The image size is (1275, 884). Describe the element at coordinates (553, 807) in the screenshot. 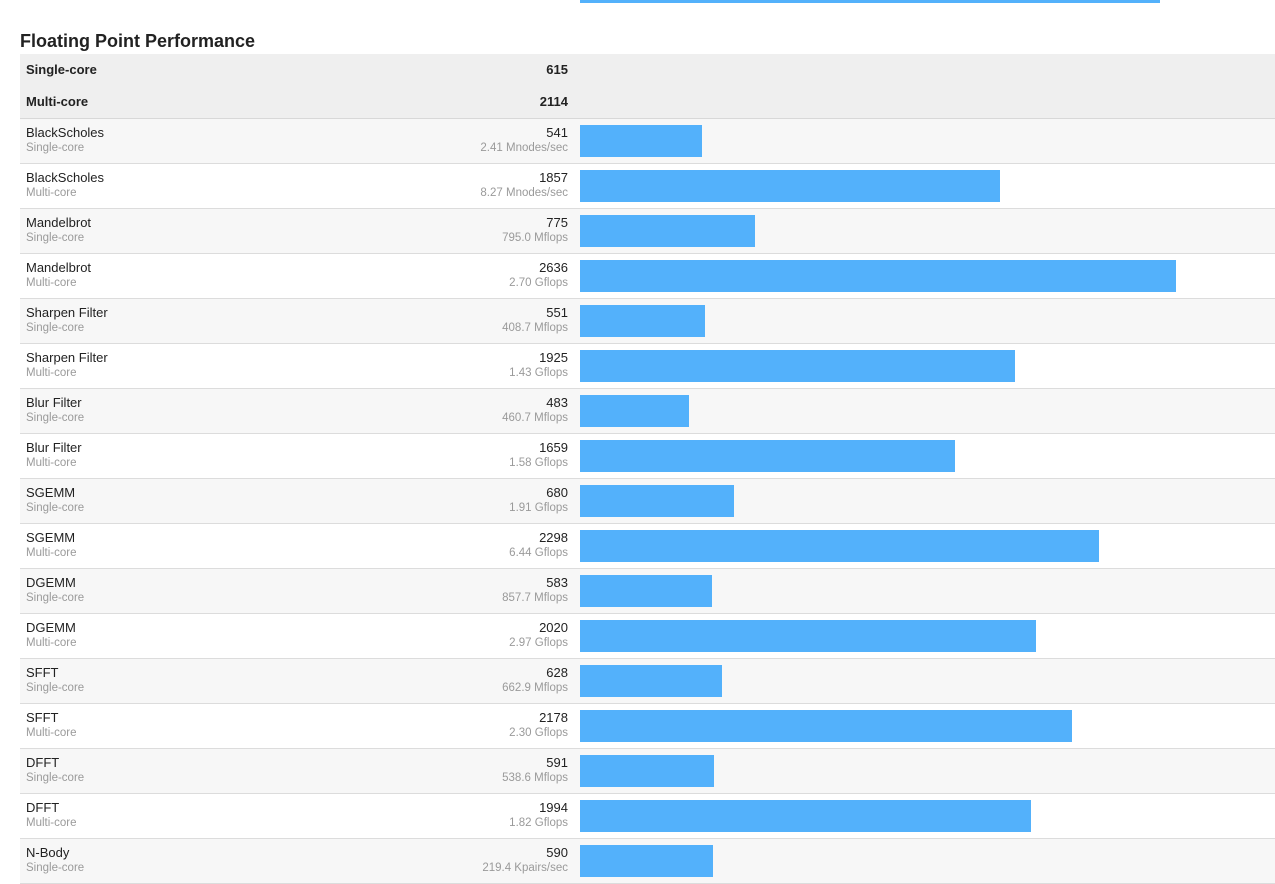

I see `benchmark-score: 1994` at that location.